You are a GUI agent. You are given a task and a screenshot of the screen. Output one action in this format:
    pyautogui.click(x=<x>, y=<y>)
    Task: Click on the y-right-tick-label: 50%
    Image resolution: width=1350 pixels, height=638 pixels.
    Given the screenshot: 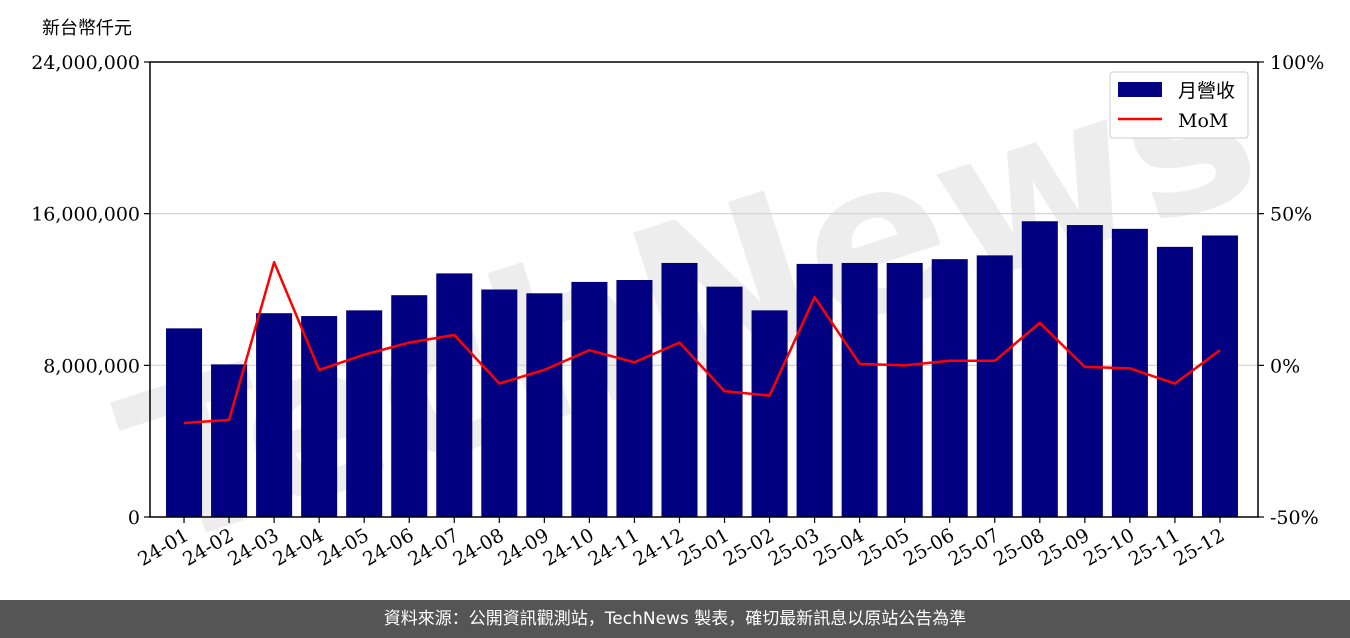 What is the action you would take?
    pyautogui.click(x=1291, y=215)
    